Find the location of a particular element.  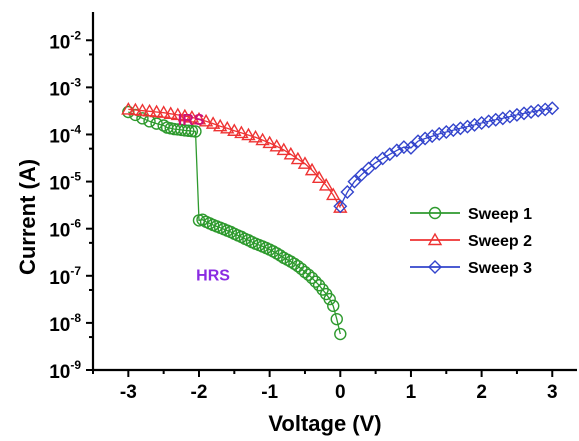

x-tick-label: 0 is located at coordinates (340, 392).